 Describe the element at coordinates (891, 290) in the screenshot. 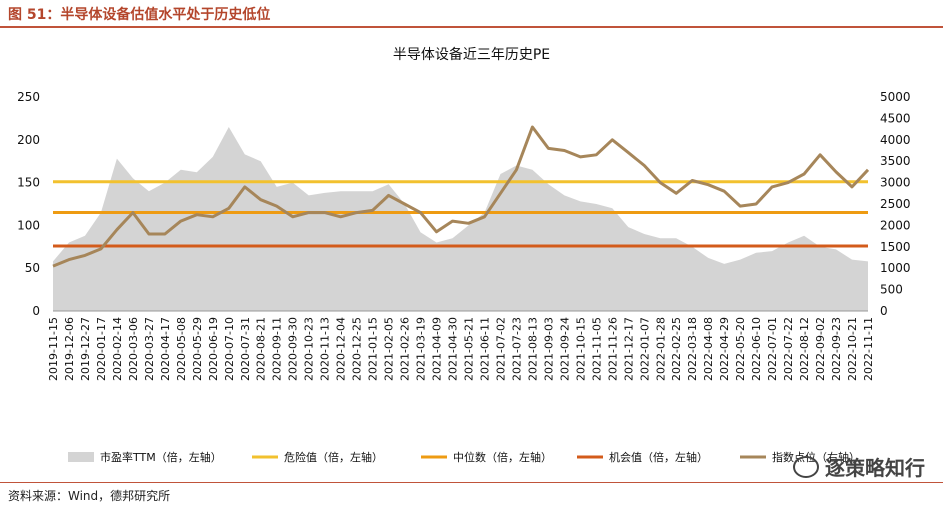

I see `right-tick-label: 500` at that location.